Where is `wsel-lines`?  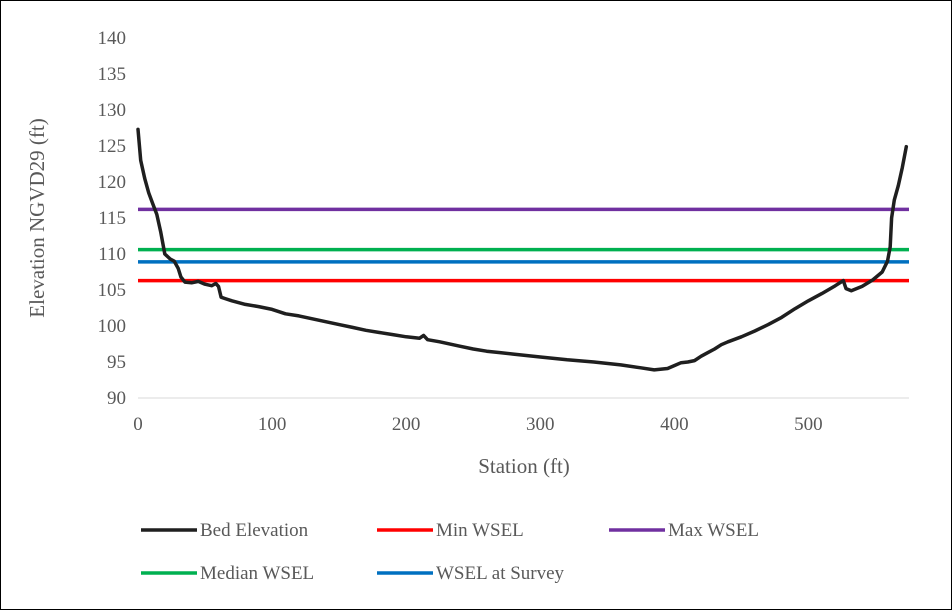 wsel-lines is located at coordinates (523, 245).